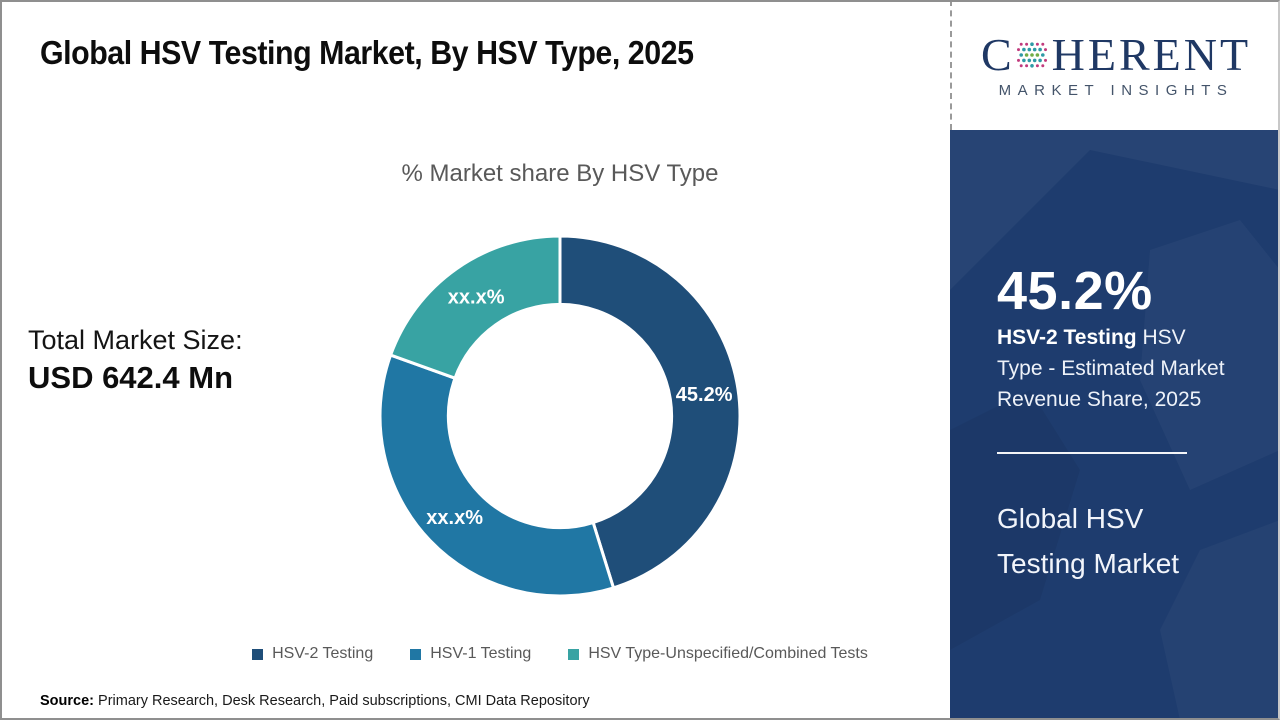  Describe the element at coordinates (481, 653) in the screenshot. I see `legend-label: HSV-1 Testing` at that location.